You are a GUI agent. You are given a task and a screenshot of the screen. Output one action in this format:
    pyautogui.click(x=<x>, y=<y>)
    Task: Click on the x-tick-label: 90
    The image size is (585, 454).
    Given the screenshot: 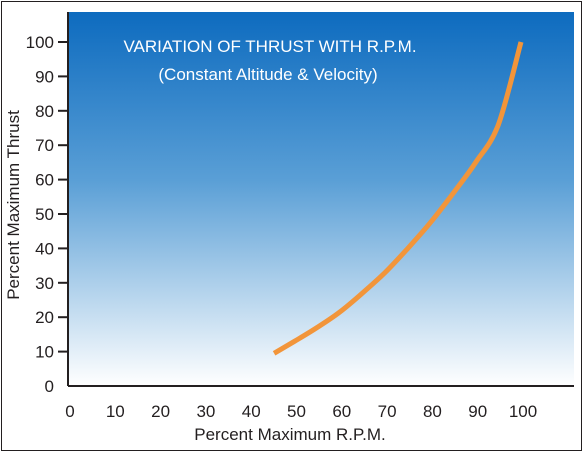 What is the action you would take?
    pyautogui.click(x=477, y=411)
    